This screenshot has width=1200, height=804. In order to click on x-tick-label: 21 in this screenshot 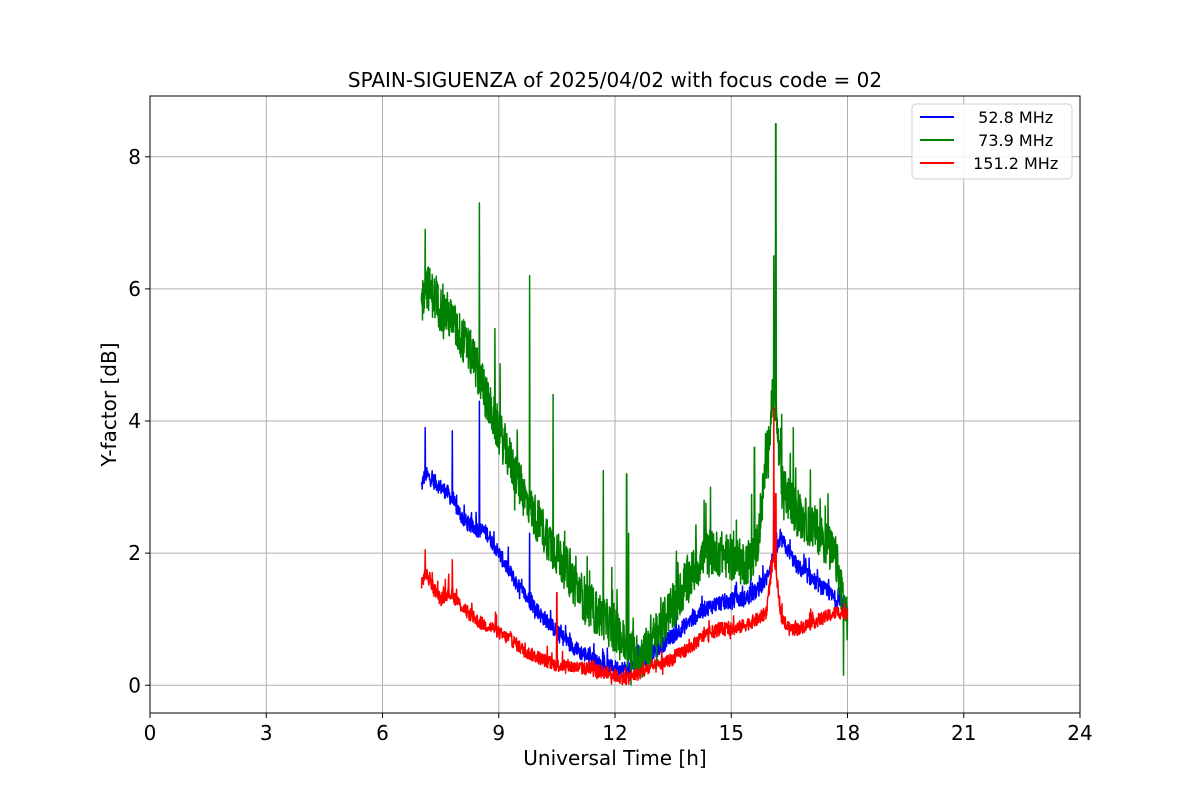, I will do `click(963, 733)`.